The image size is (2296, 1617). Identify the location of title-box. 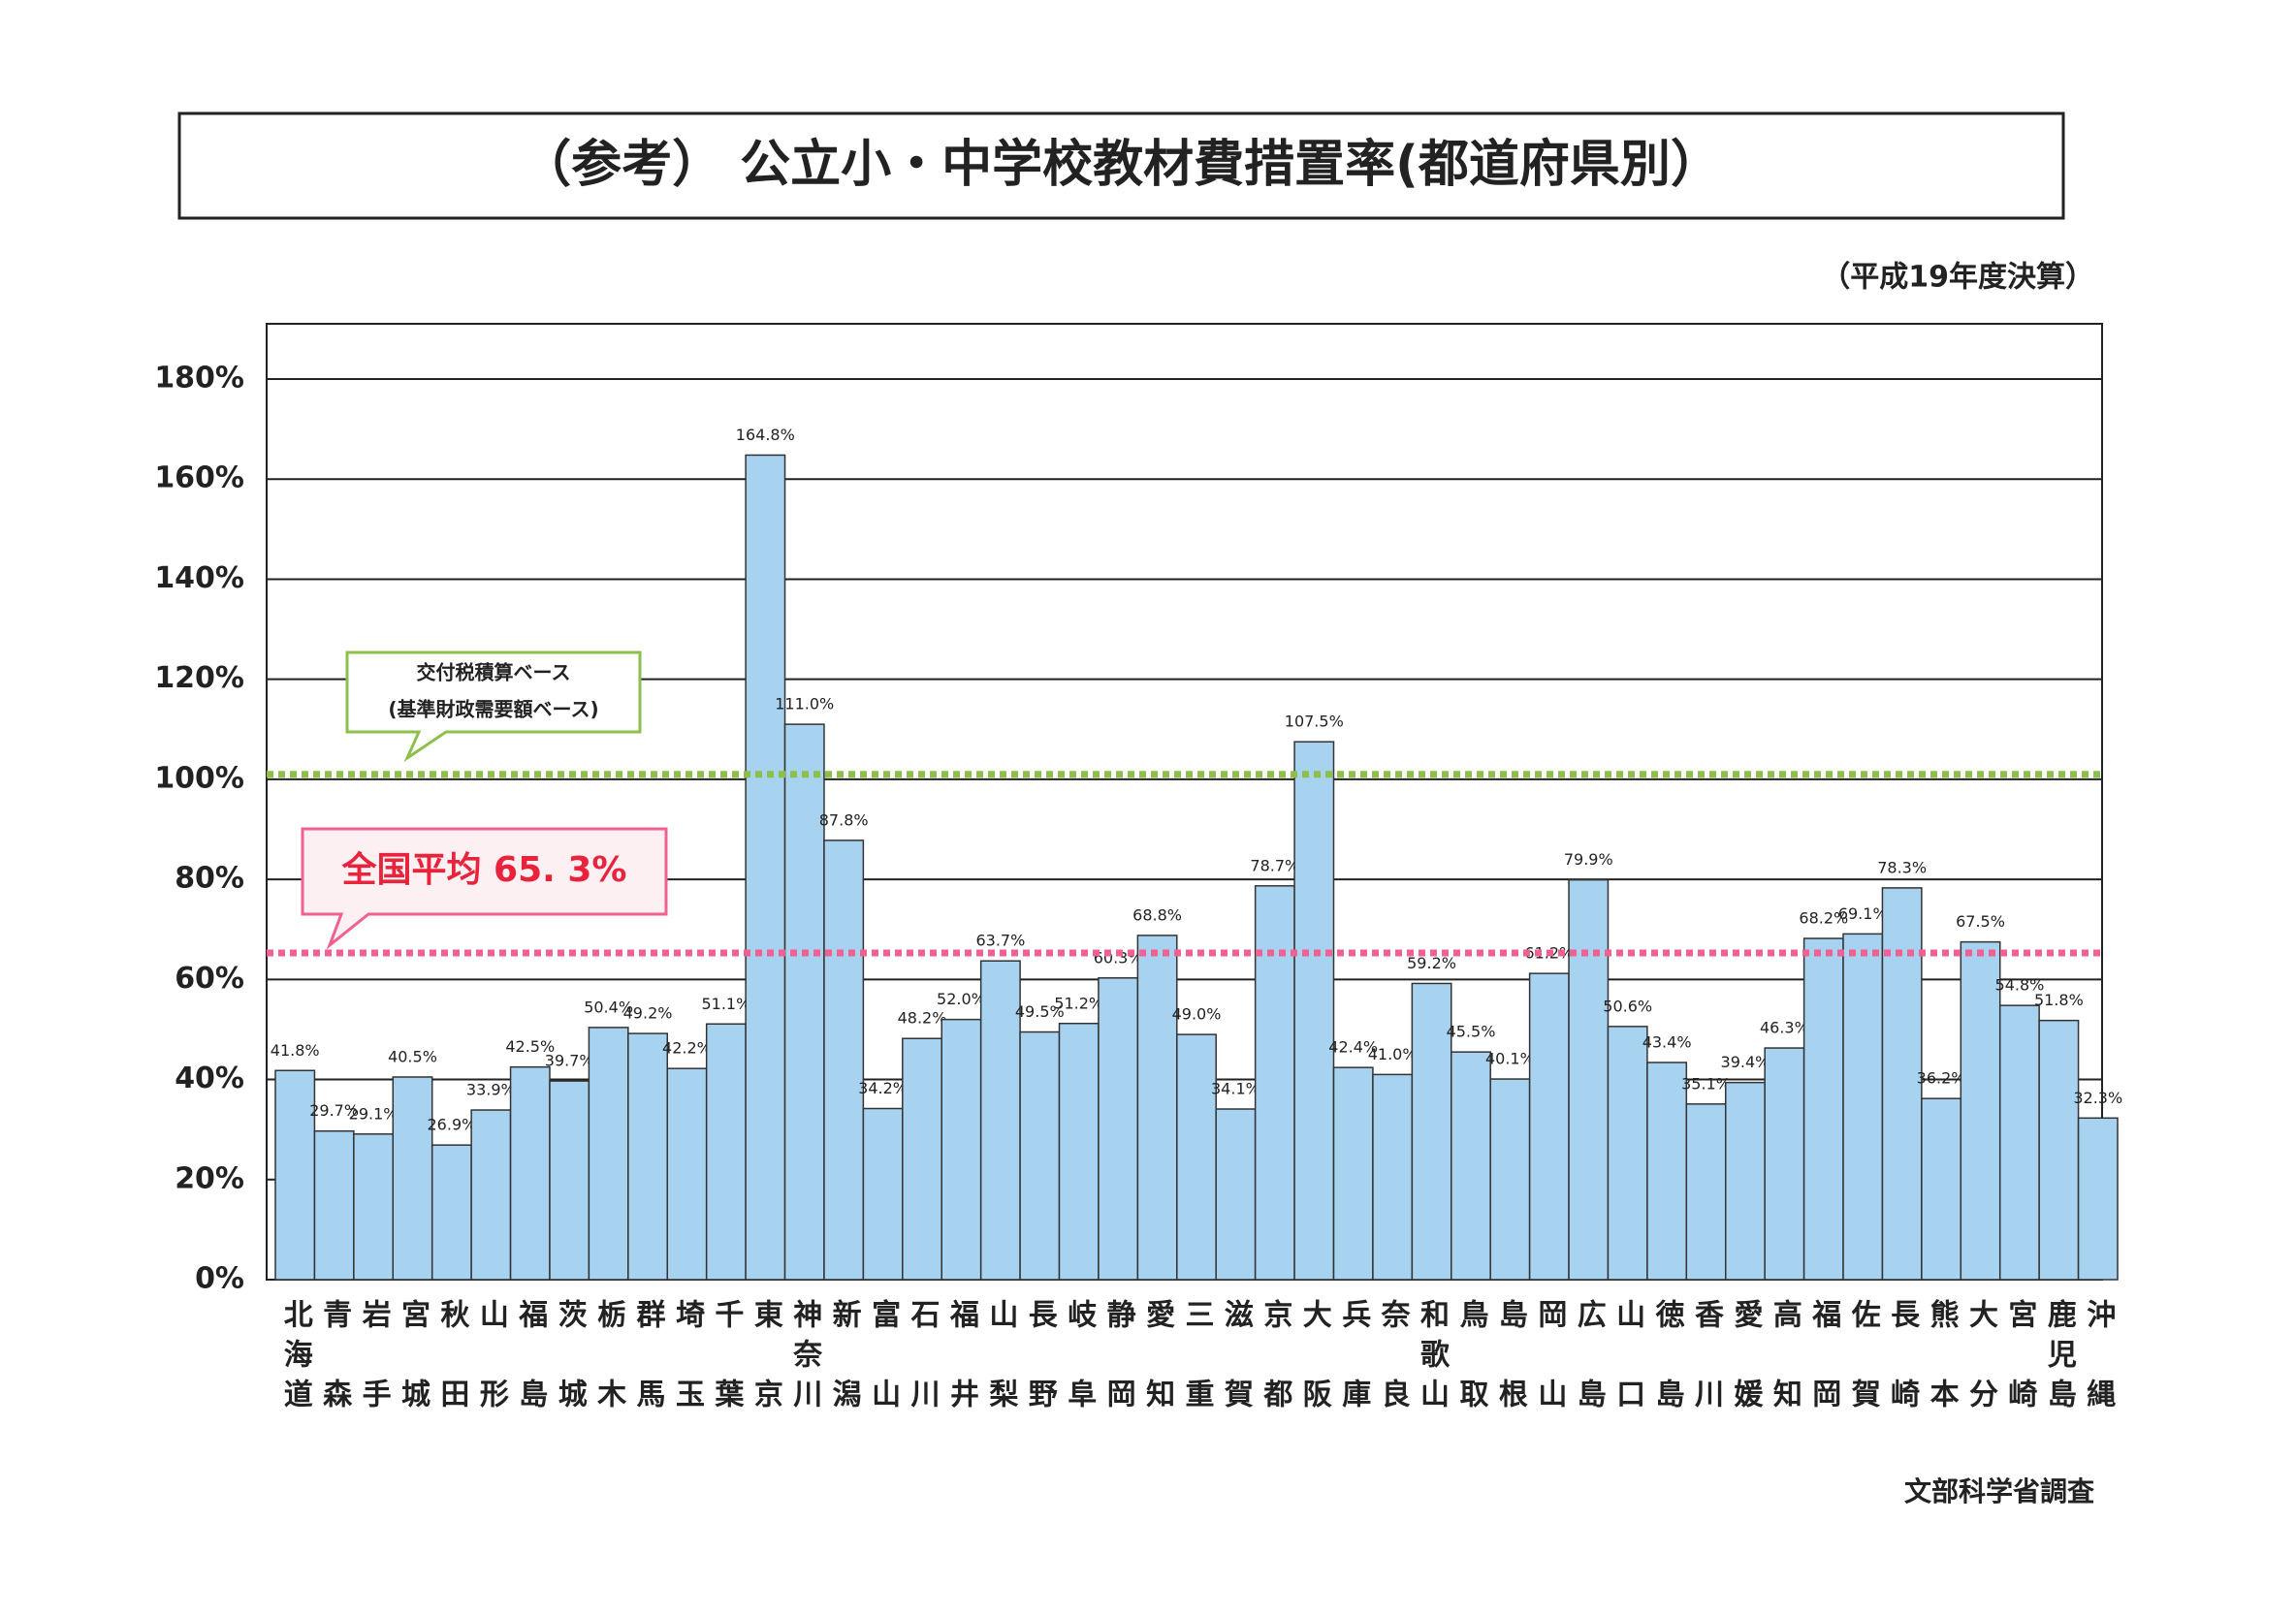
(1121, 165).